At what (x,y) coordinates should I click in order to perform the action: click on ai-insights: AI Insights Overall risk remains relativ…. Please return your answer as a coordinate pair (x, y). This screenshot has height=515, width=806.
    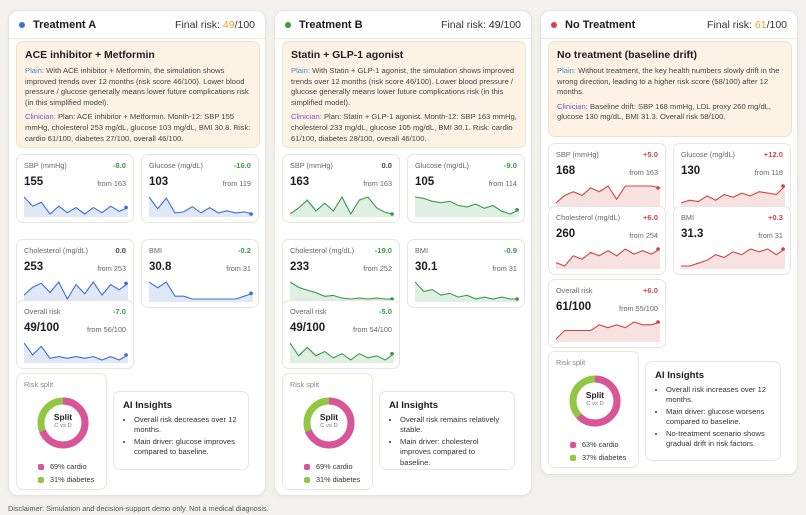
    Looking at the image, I should click on (447, 430).